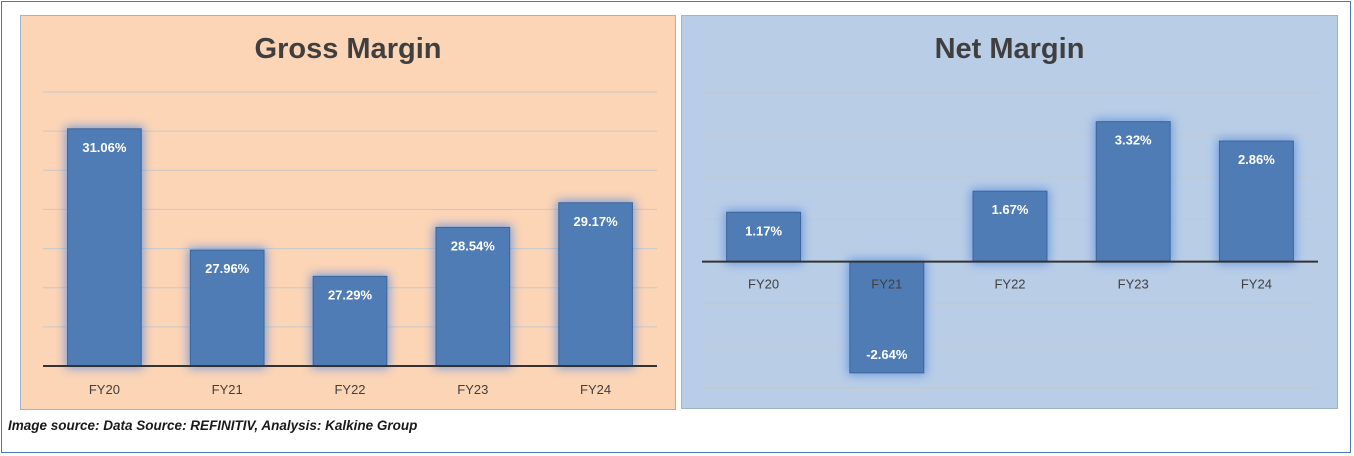 The height and width of the screenshot is (456, 1354). What do you see at coordinates (887, 354) in the screenshot?
I see `data-label: -2.64%` at bounding box center [887, 354].